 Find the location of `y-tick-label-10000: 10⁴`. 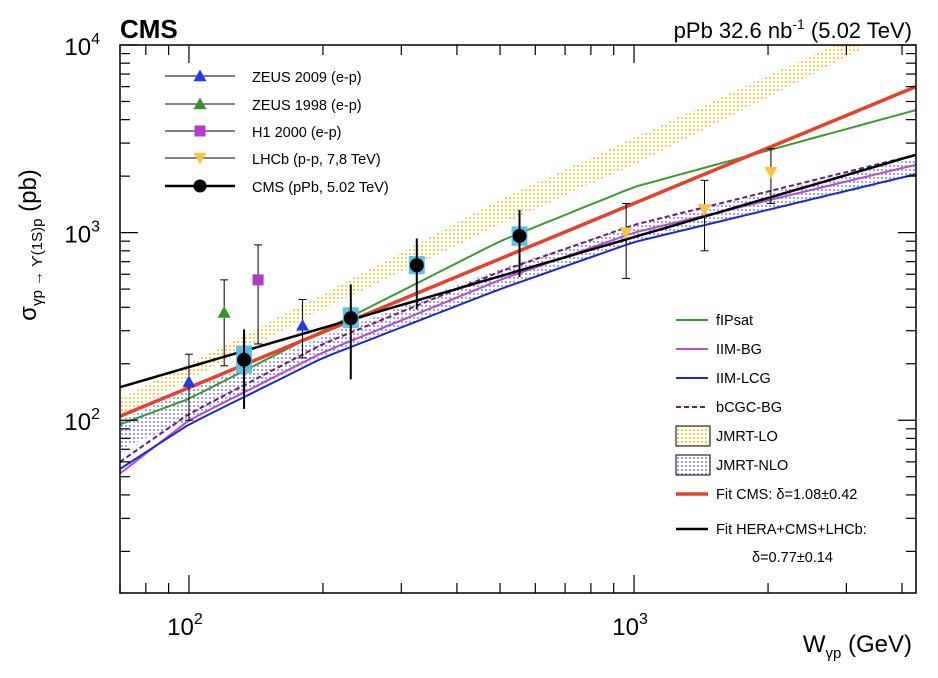

y-tick-label-10000: 10⁴ is located at coordinates (82, 46).